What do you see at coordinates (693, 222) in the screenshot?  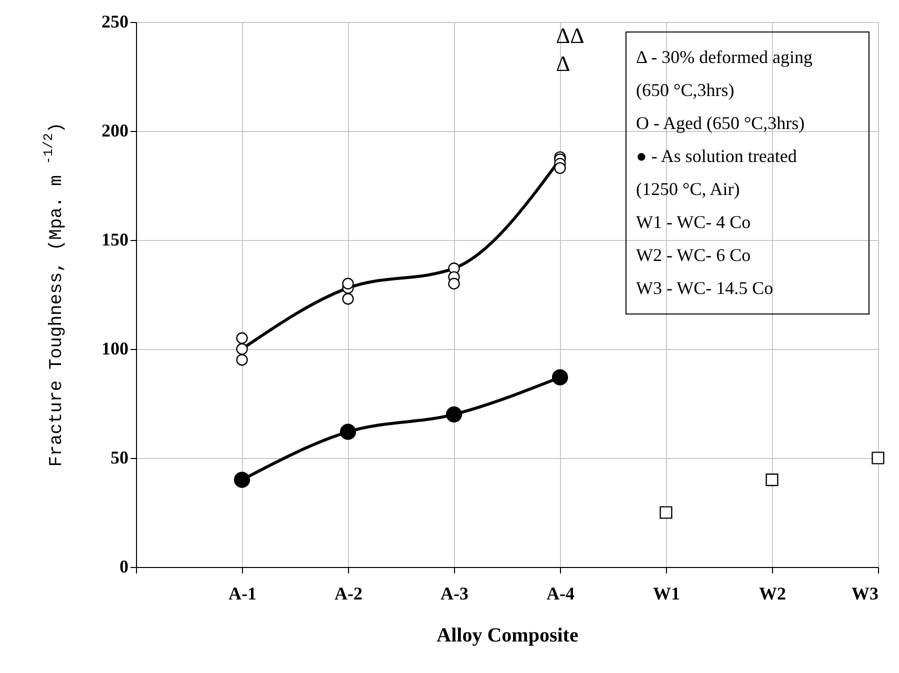 I see `annotation: W1 - WC- 4 Co` at bounding box center [693, 222].